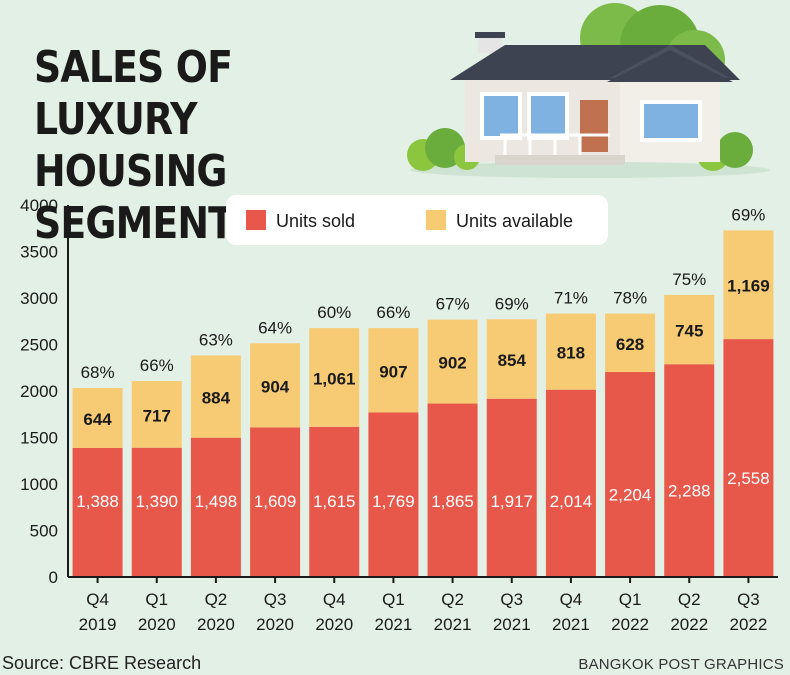 This screenshot has height=675, width=790. I want to click on label-percent-sold: 75%, so click(689, 279).